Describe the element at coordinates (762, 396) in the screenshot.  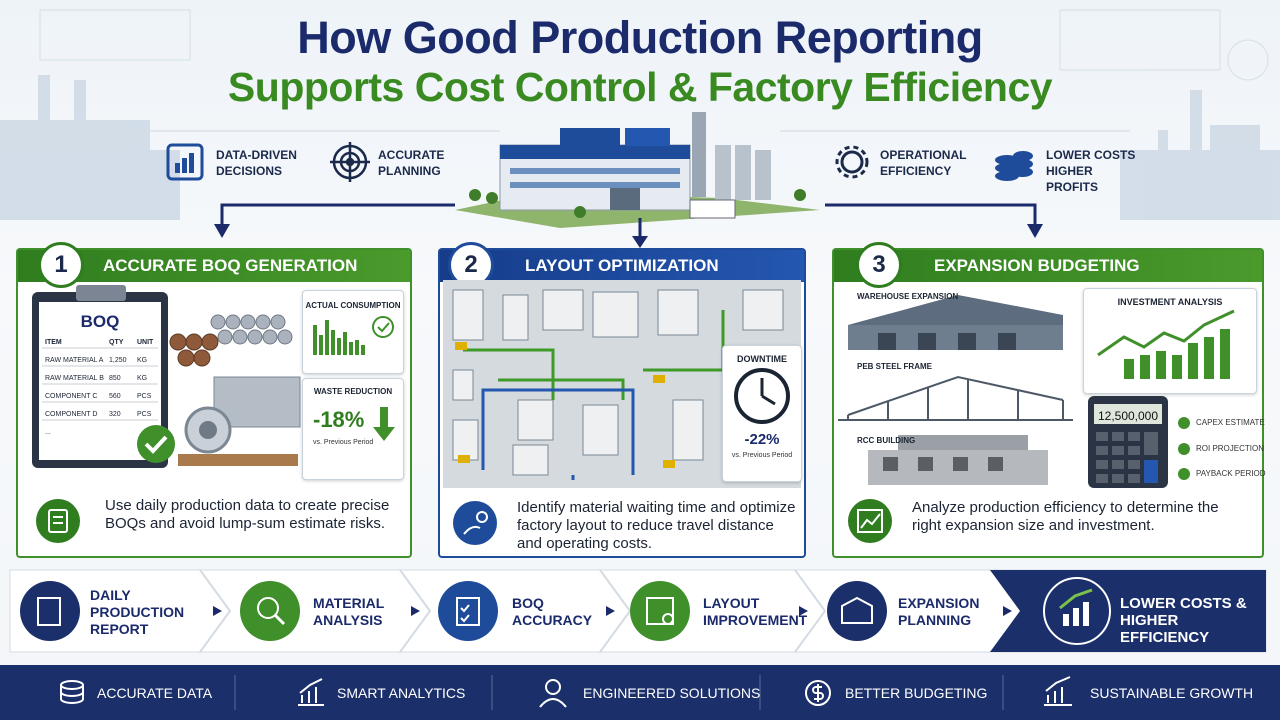
I see `clock` at that location.